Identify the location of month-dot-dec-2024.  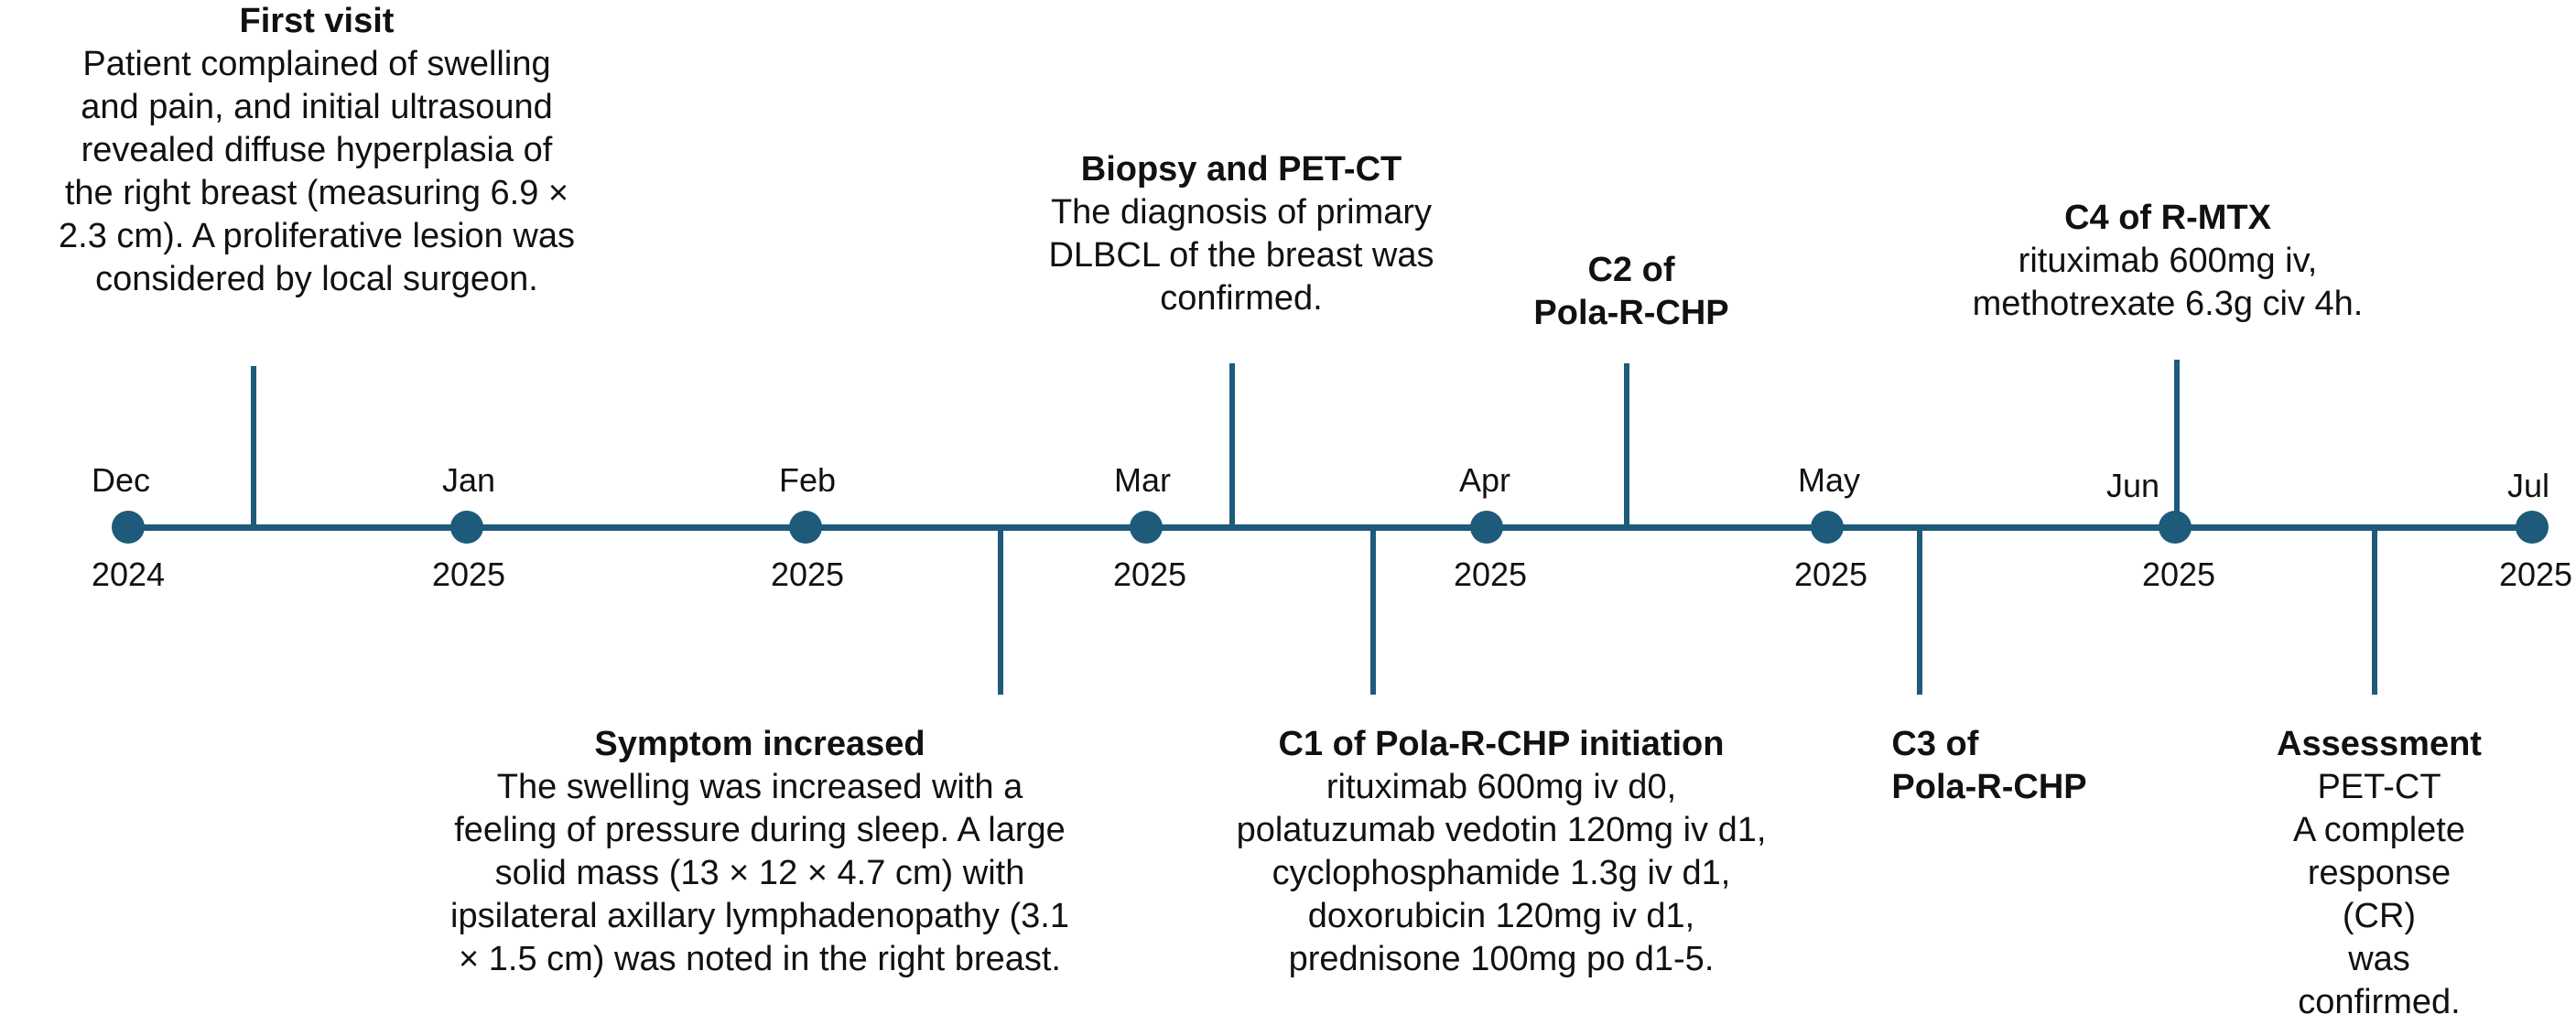
(128, 528).